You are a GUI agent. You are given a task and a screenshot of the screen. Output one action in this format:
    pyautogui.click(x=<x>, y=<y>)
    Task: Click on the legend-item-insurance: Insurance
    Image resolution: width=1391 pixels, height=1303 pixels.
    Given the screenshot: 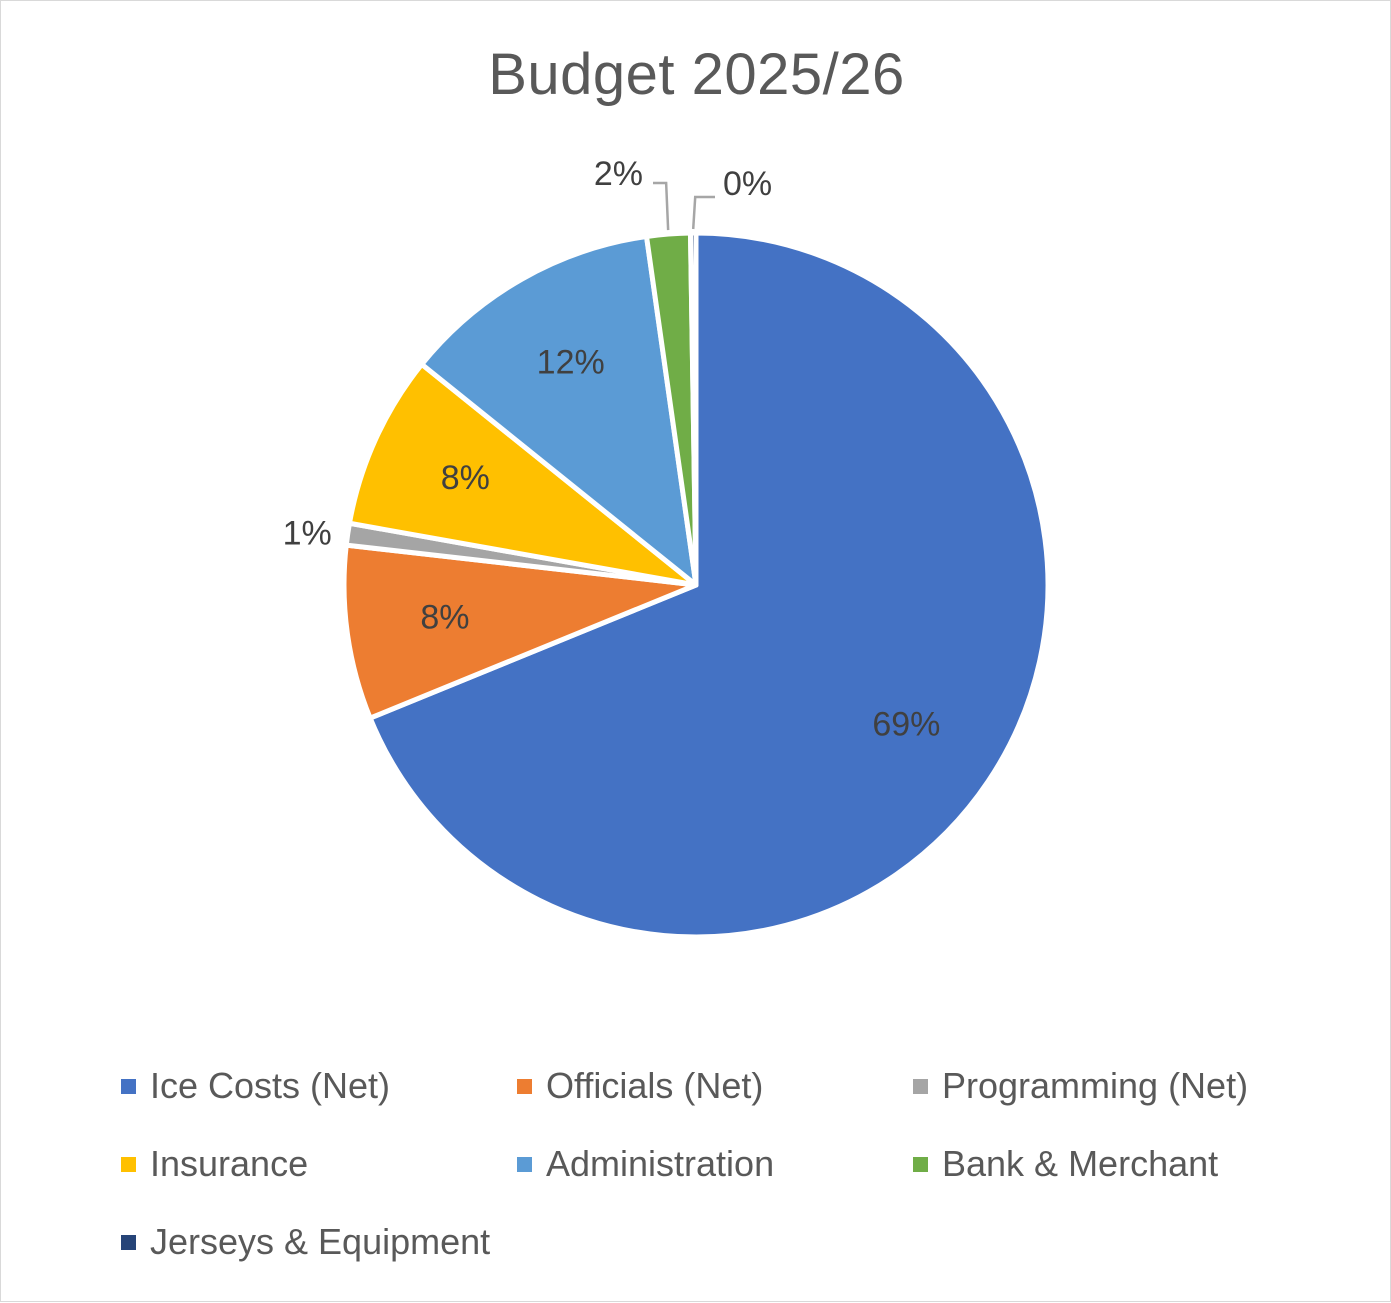 What is the action you would take?
    pyautogui.click(x=214, y=1164)
    